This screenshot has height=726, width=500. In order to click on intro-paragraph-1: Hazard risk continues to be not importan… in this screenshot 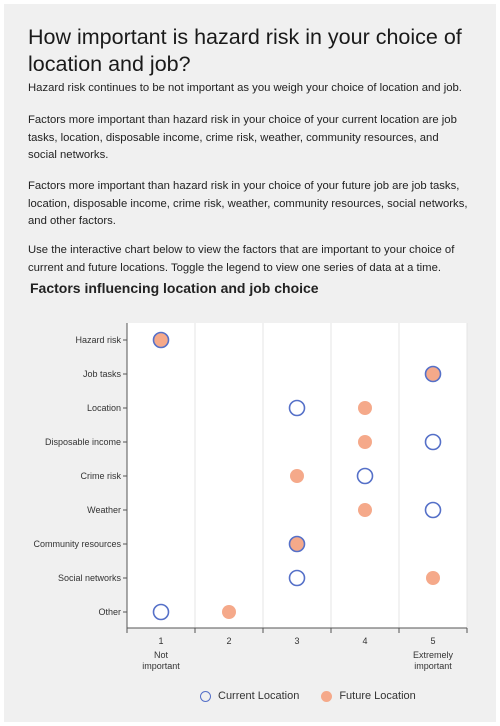, I will do `click(245, 88)`.